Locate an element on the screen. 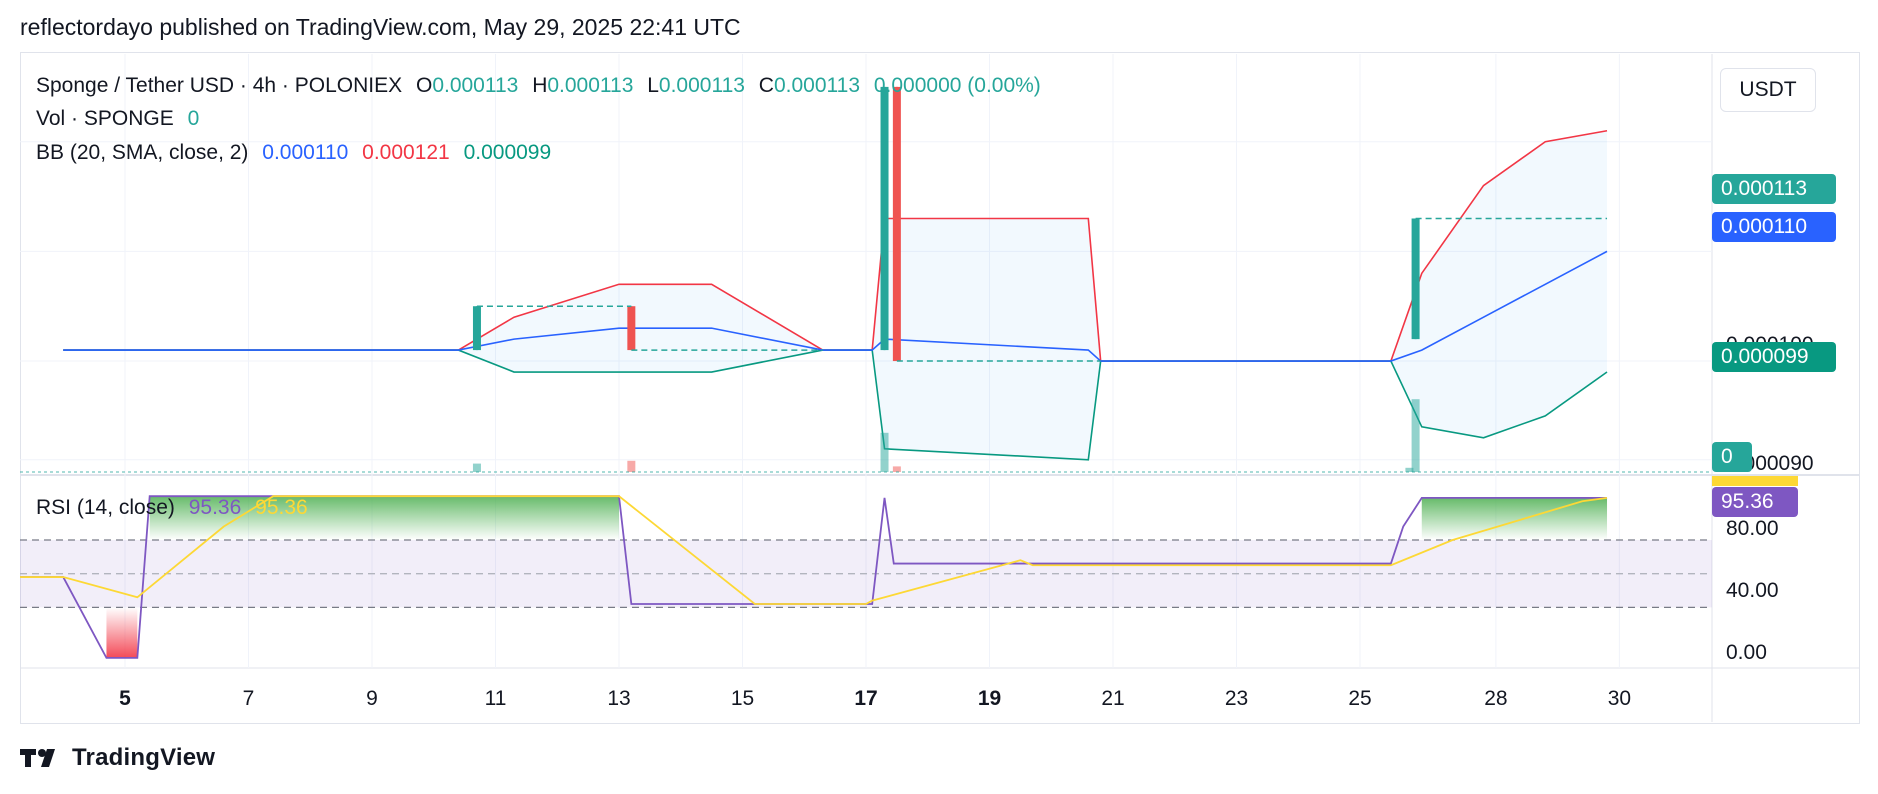  currency-unit-button: USDT is located at coordinates (1768, 90).